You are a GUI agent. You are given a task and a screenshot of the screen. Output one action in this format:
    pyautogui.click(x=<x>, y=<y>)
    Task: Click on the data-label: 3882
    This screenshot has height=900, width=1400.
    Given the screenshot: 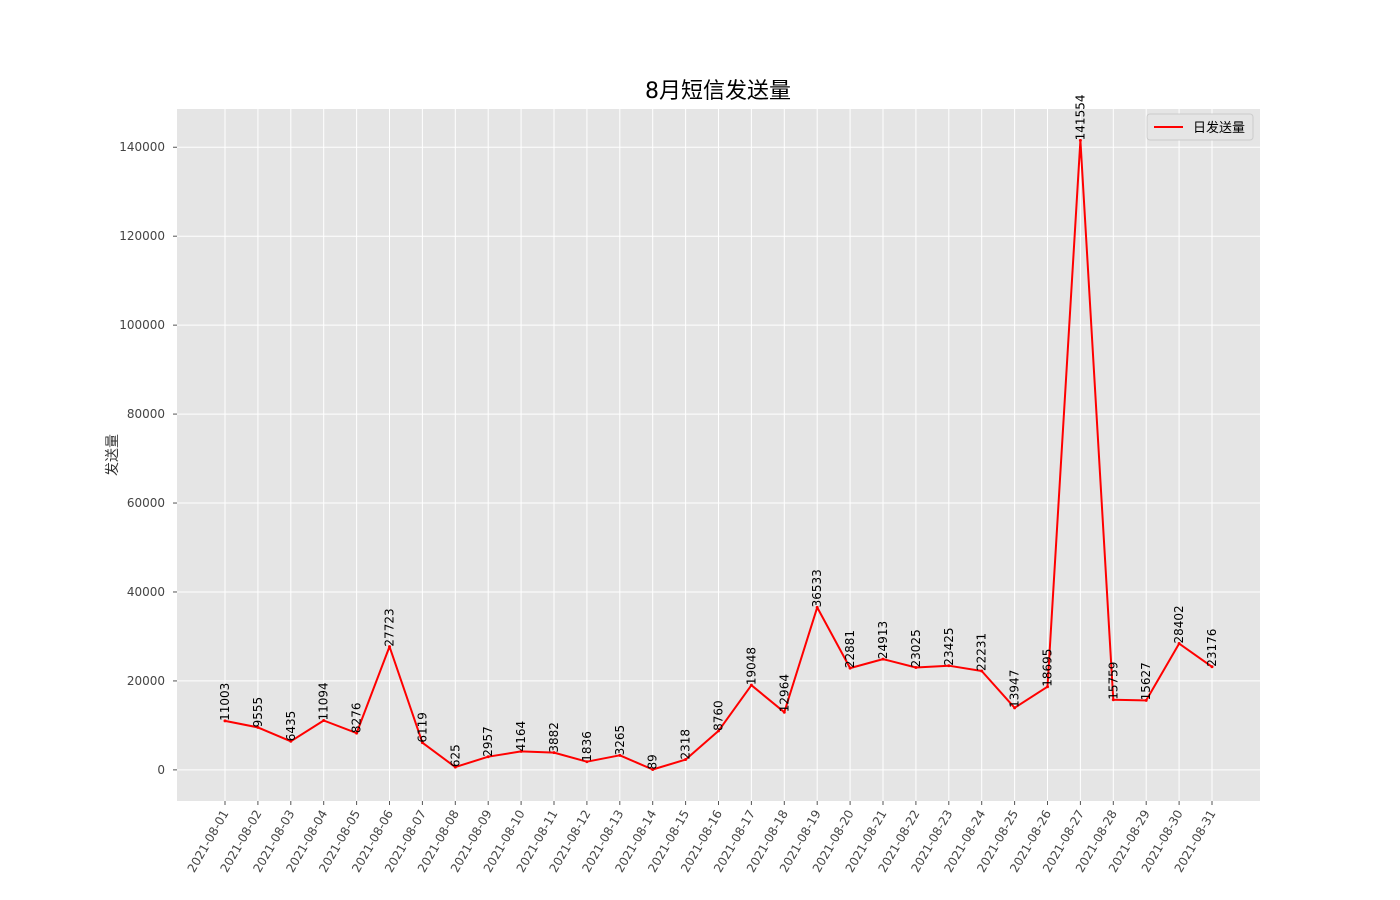 What is the action you would take?
    pyautogui.click(x=554, y=737)
    